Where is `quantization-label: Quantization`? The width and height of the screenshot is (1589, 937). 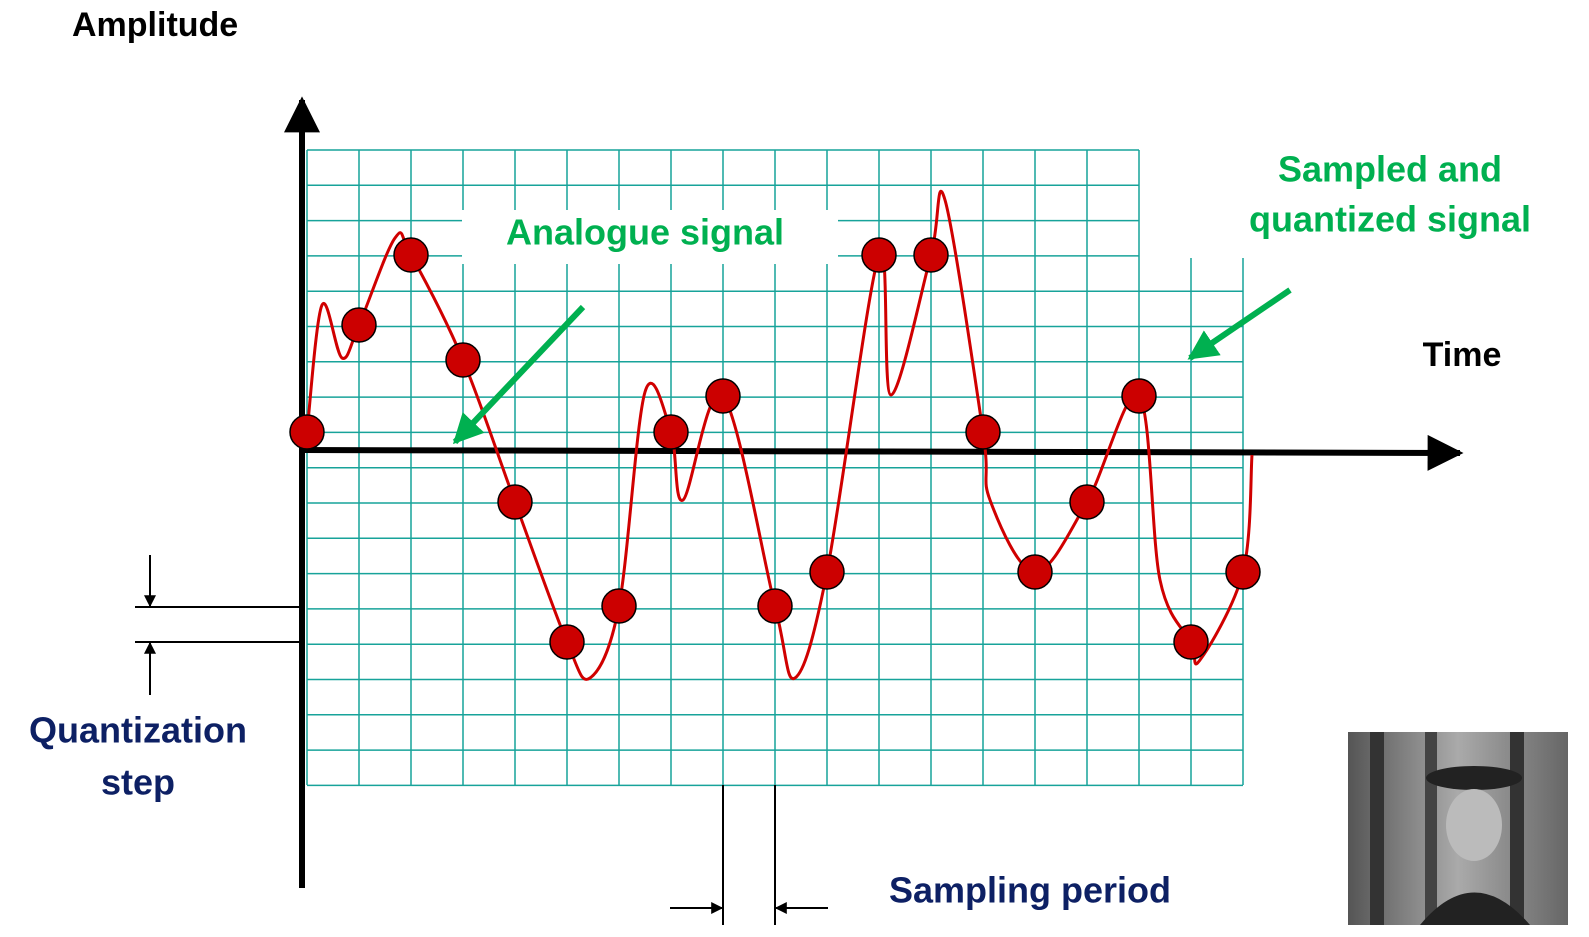 quantization-label: Quantization is located at coordinates (138, 730).